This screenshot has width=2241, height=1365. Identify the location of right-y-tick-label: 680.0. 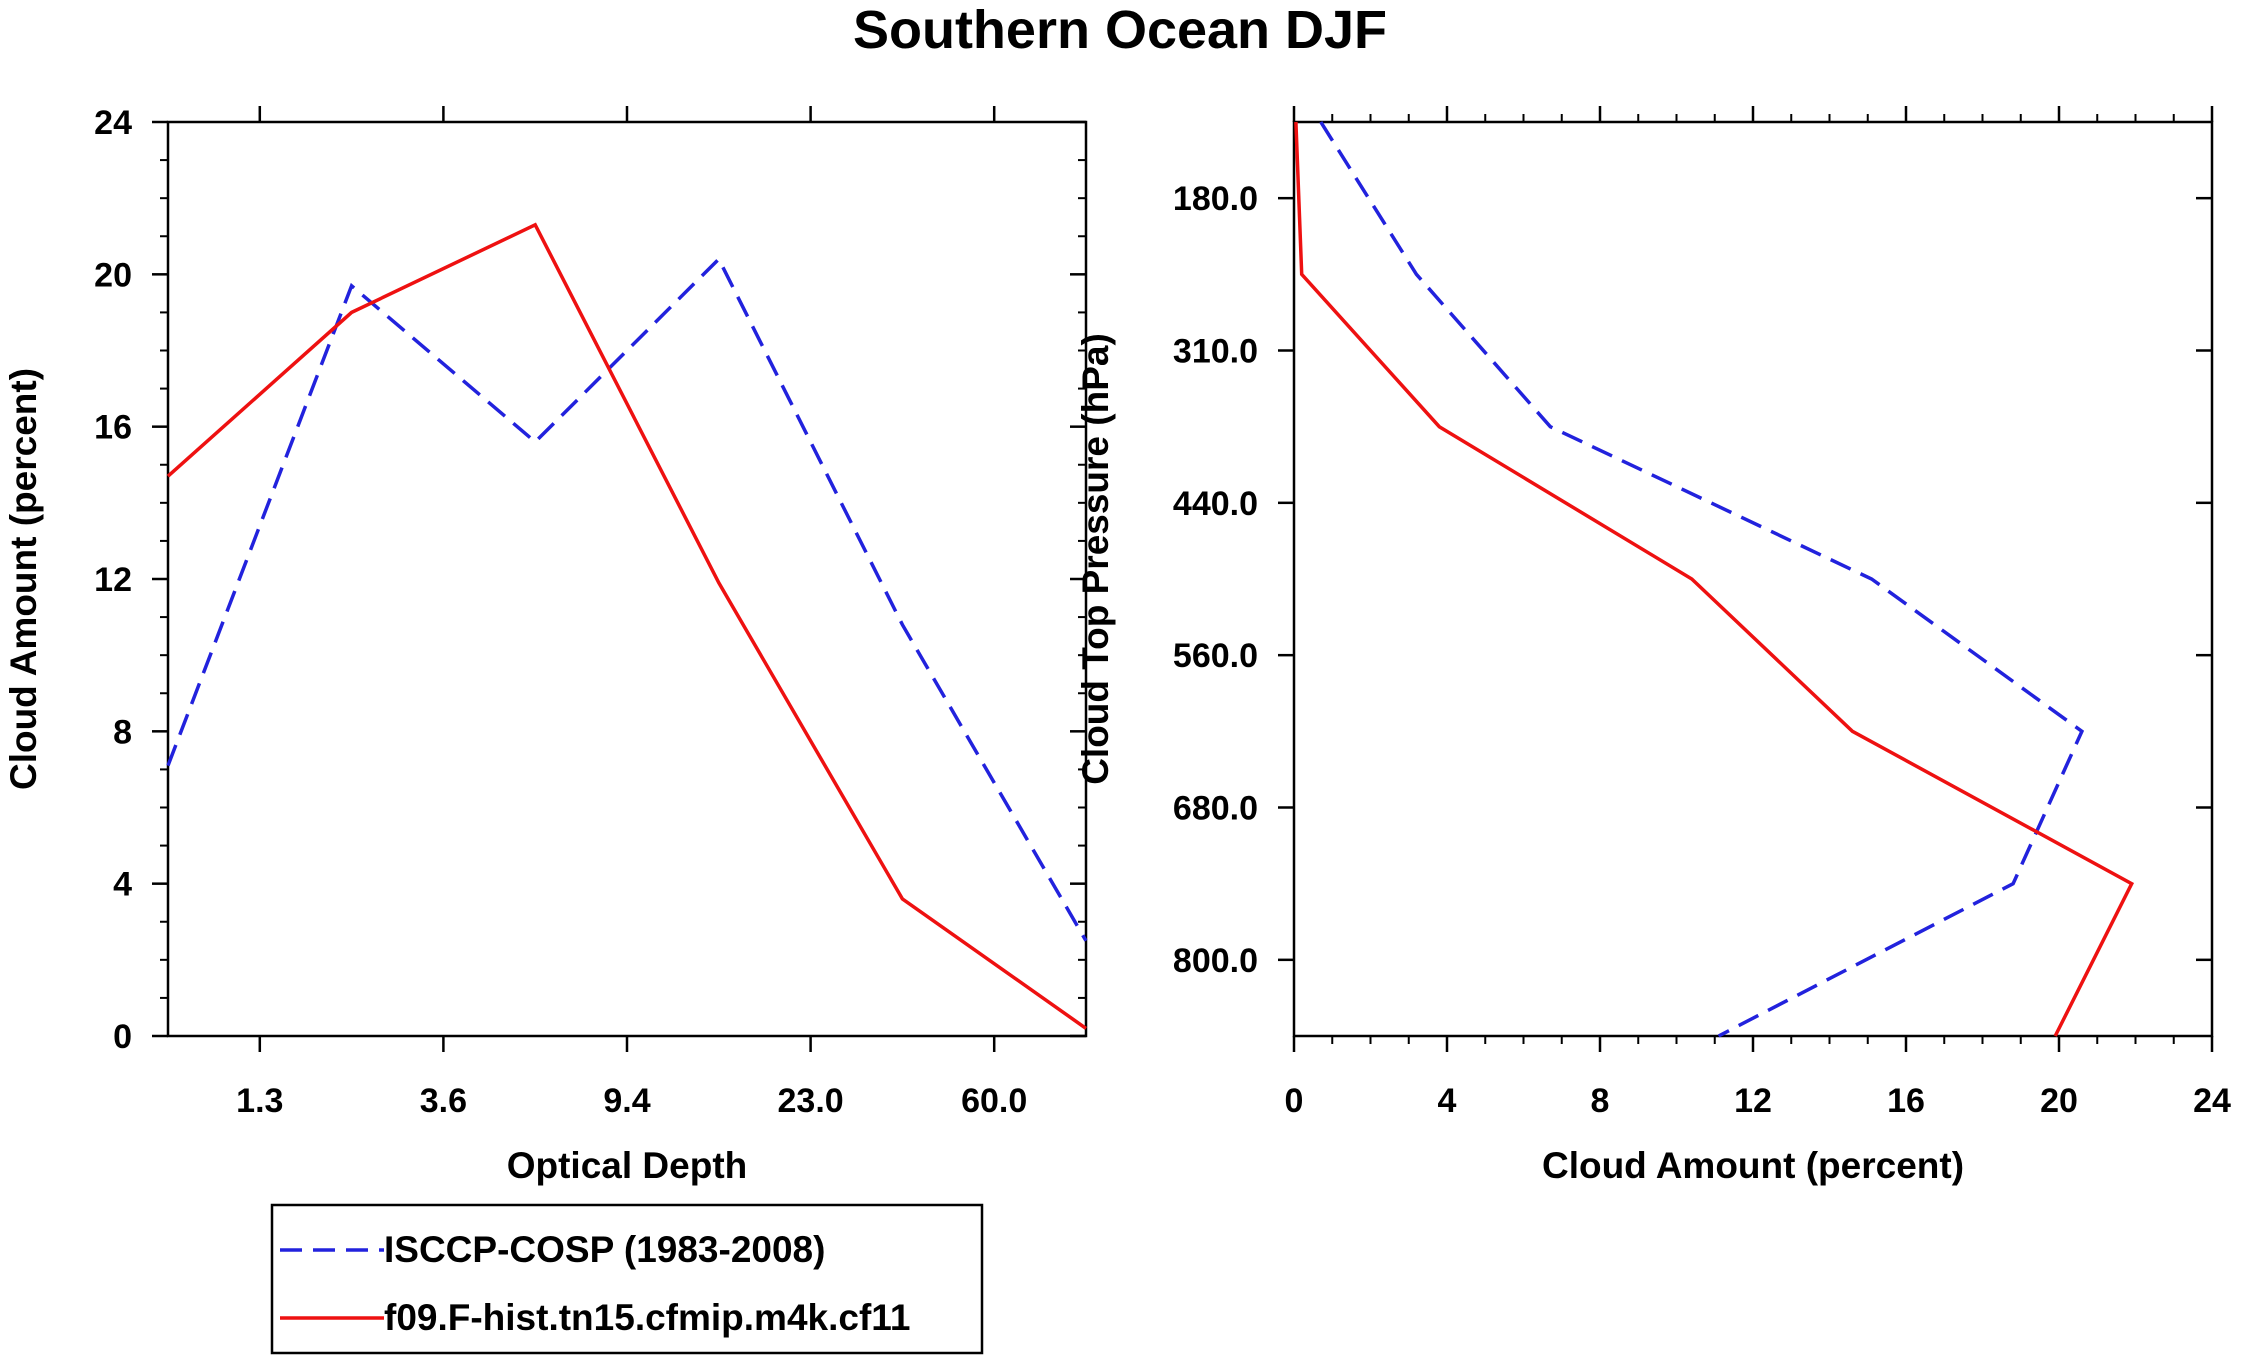
(1215, 809).